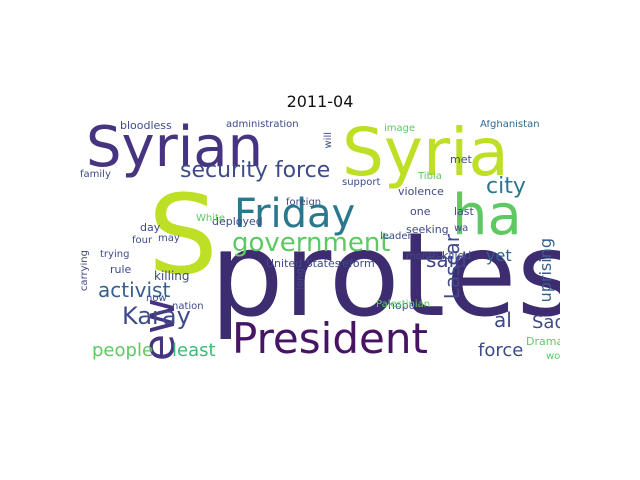 This screenshot has height=480, width=640. What do you see at coordinates (95, 174) in the screenshot?
I see `cloud-word: family` at bounding box center [95, 174].